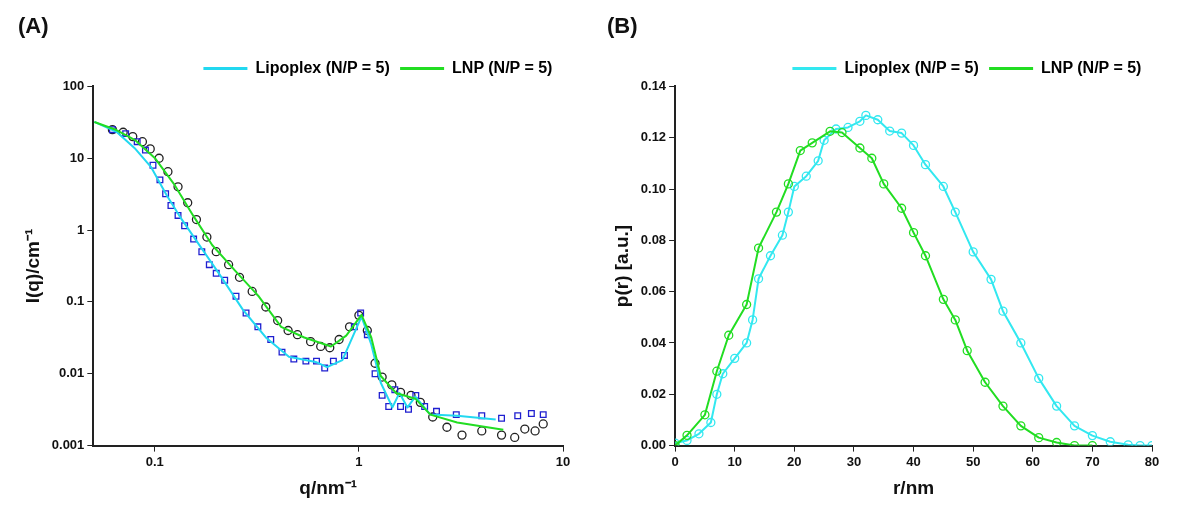  Describe the element at coordinates (621, 266) in the screenshot. I see `y-axis-title: p(r) [a.u.]` at that location.